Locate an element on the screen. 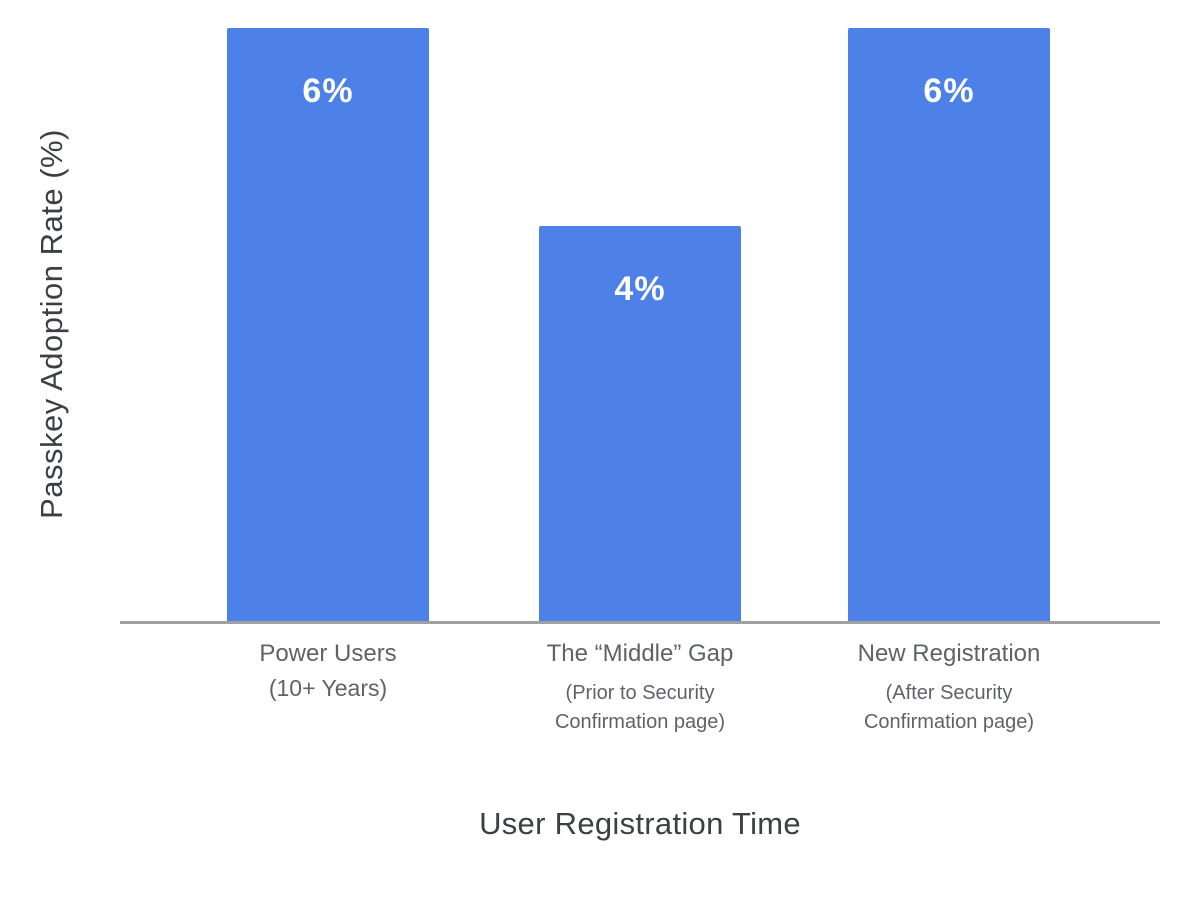  category-subtitle-line: (After Security is located at coordinates (949, 693).